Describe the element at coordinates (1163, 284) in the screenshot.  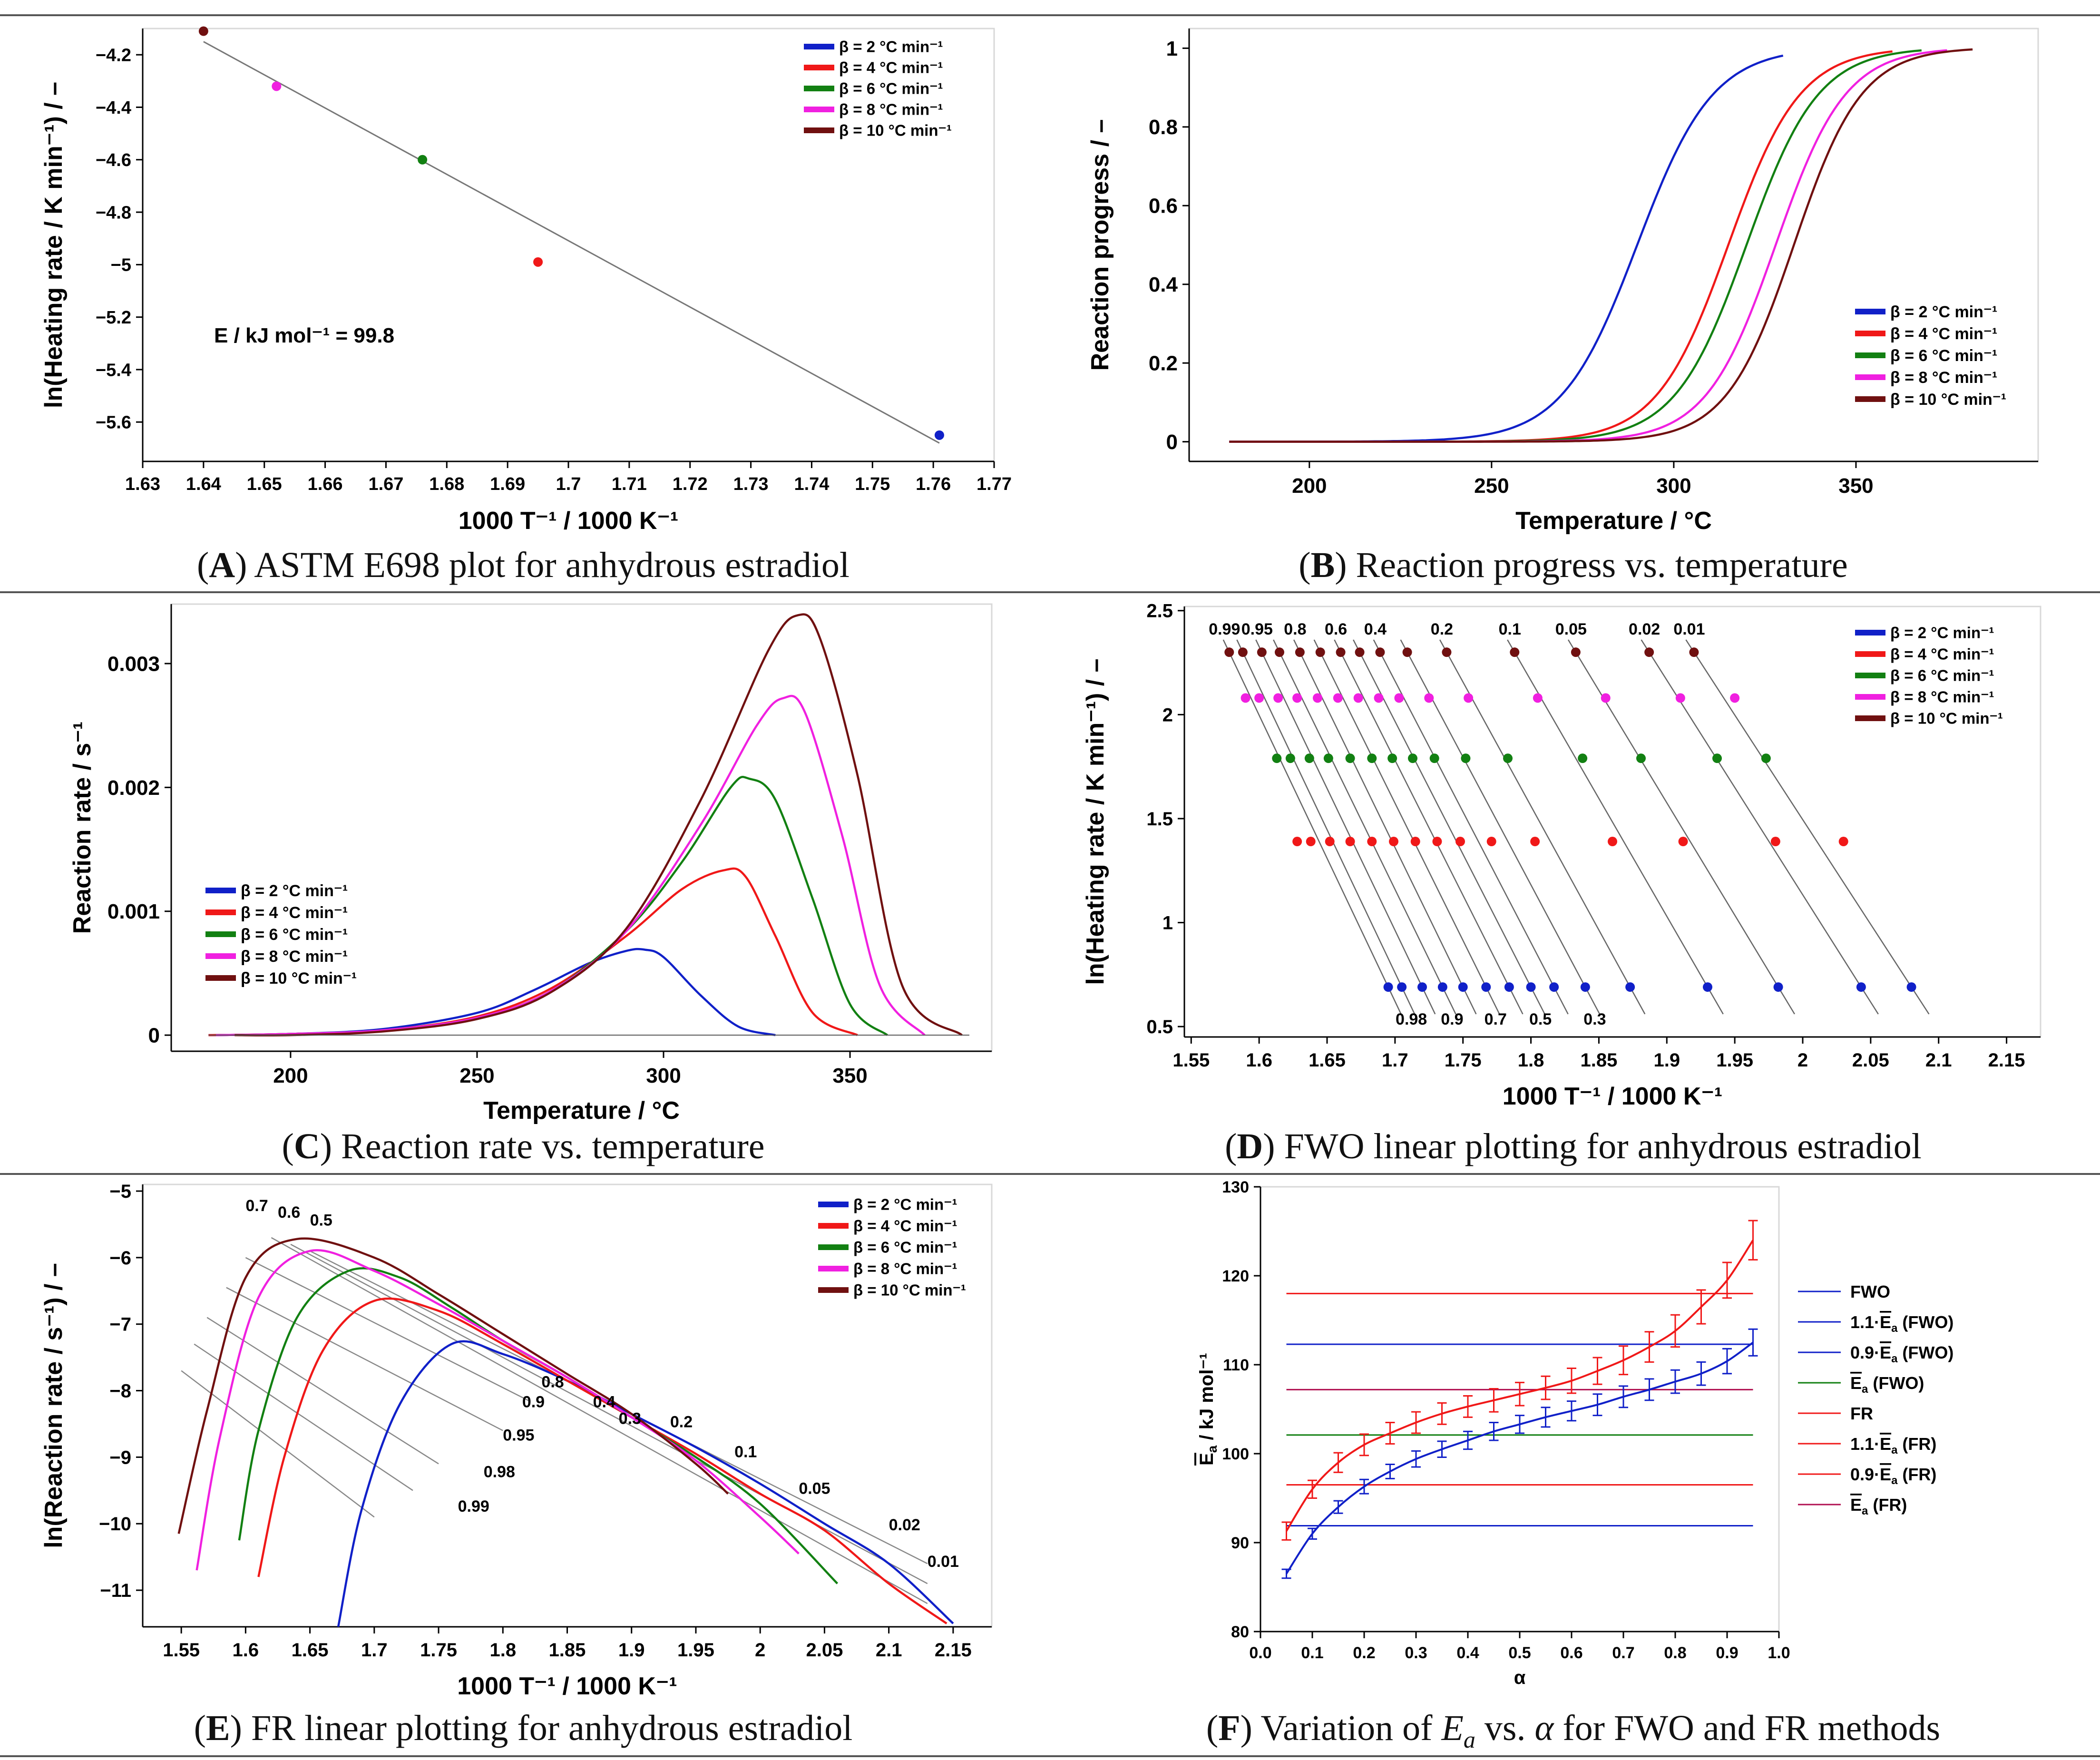
I see `y-tick-label-b-2: 0.4` at that location.